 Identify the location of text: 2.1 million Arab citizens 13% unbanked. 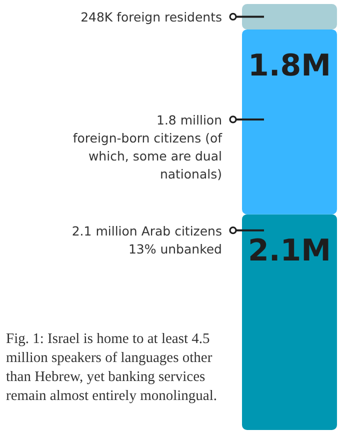
(147, 239).